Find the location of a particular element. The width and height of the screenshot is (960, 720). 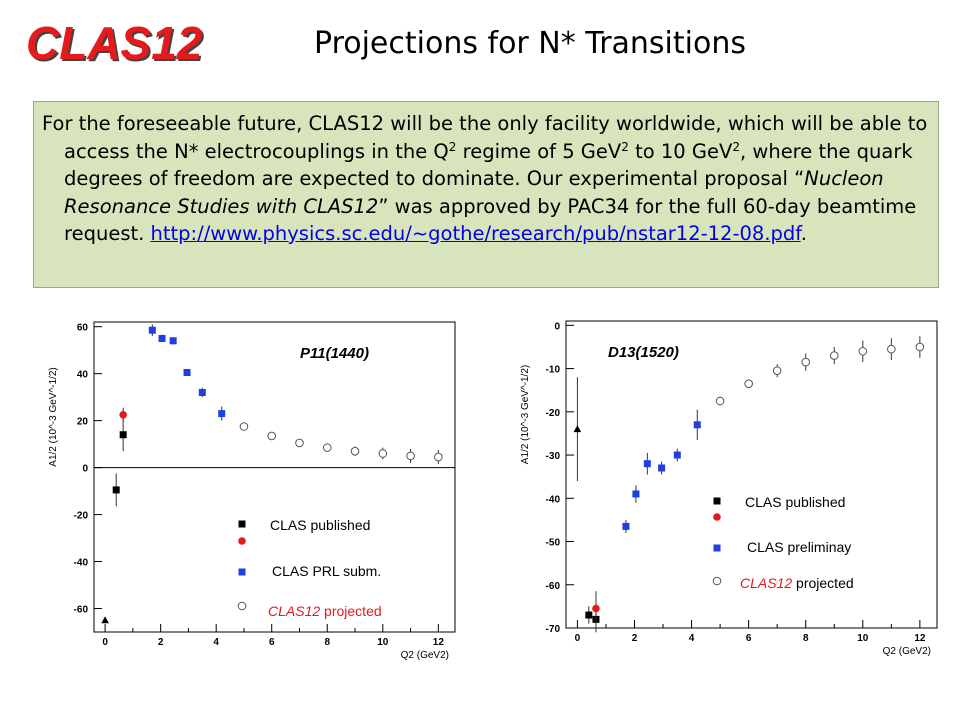

y-tick-label: 60 is located at coordinates (83, 328).